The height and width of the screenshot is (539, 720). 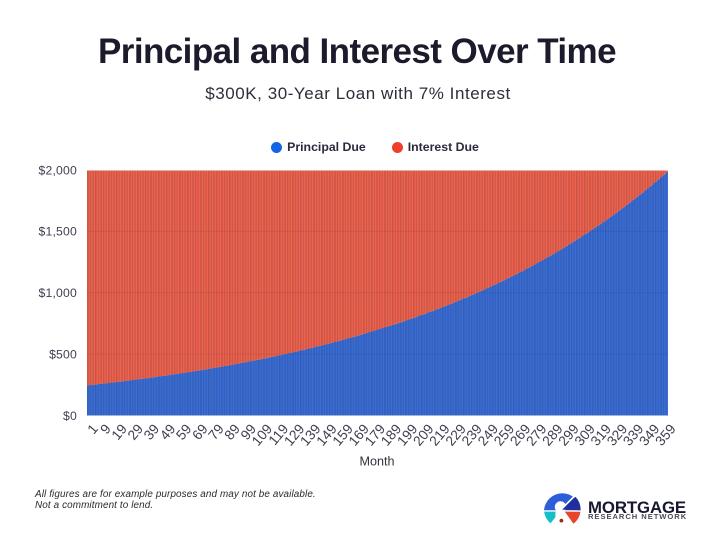 What do you see at coordinates (58, 170) in the screenshot?
I see `svg-text: $2,000` at bounding box center [58, 170].